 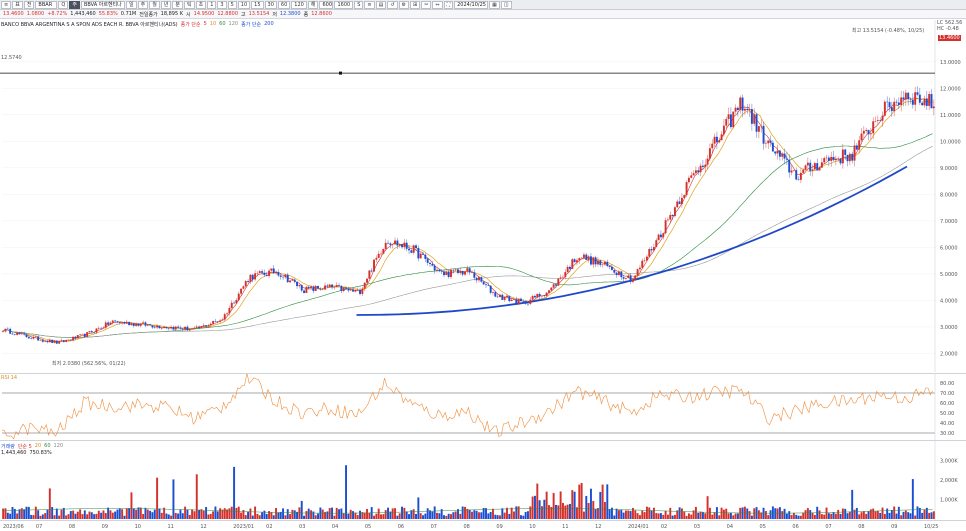 I want to click on num-120: 120, so click(x=299, y=4).